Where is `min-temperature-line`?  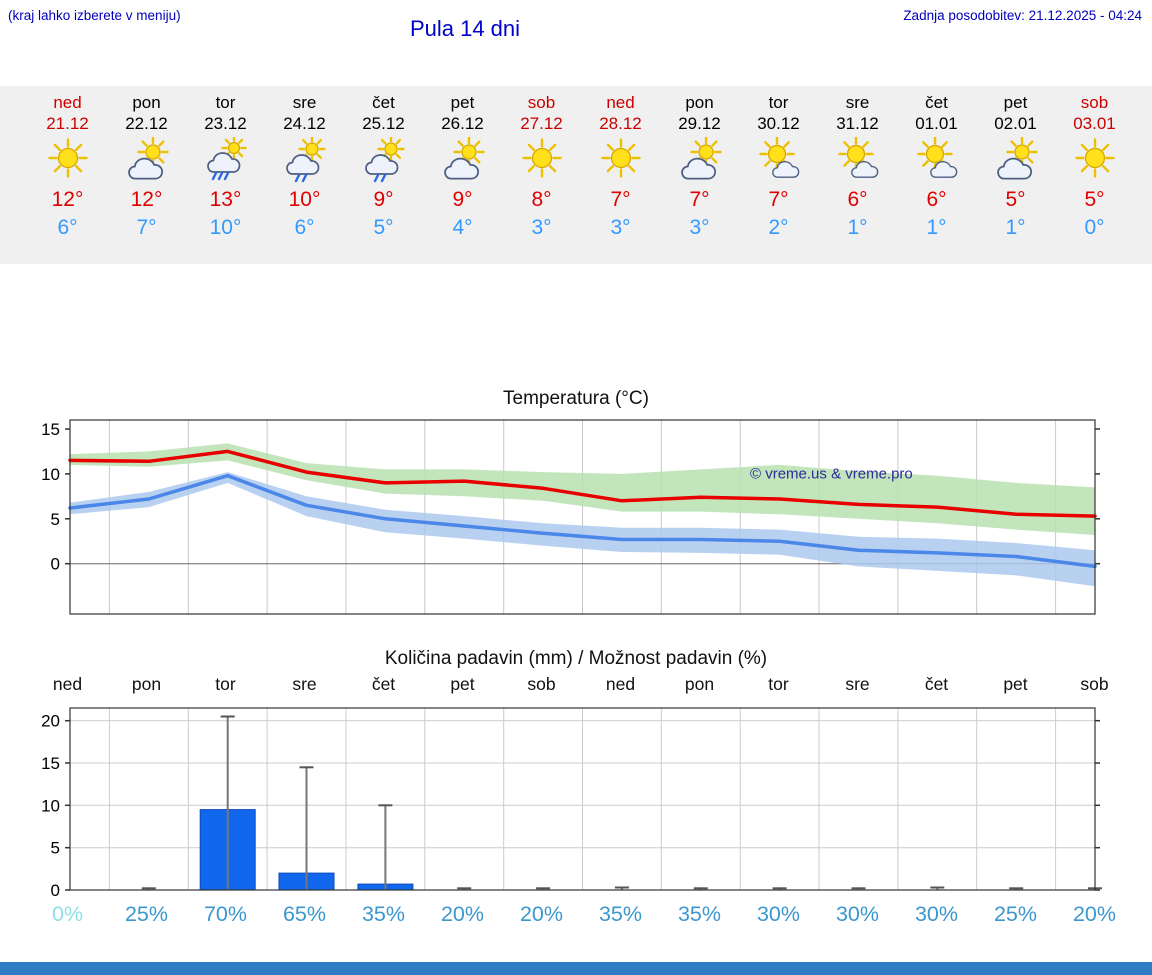
min-temperature-line is located at coordinates (582, 521).